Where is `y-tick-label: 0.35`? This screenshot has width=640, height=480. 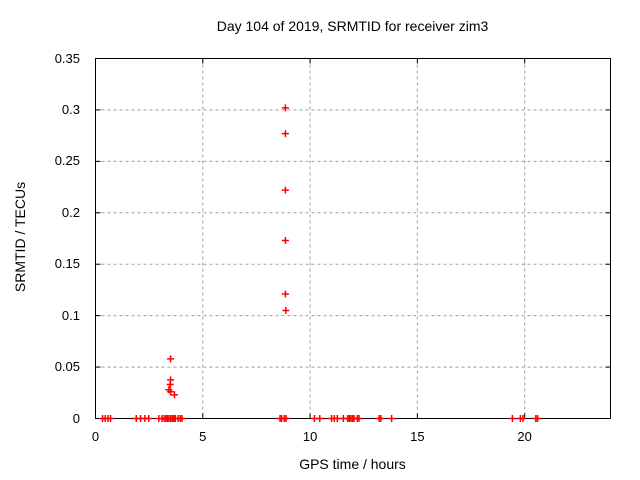
y-tick-label: 0.35 is located at coordinates (67, 58).